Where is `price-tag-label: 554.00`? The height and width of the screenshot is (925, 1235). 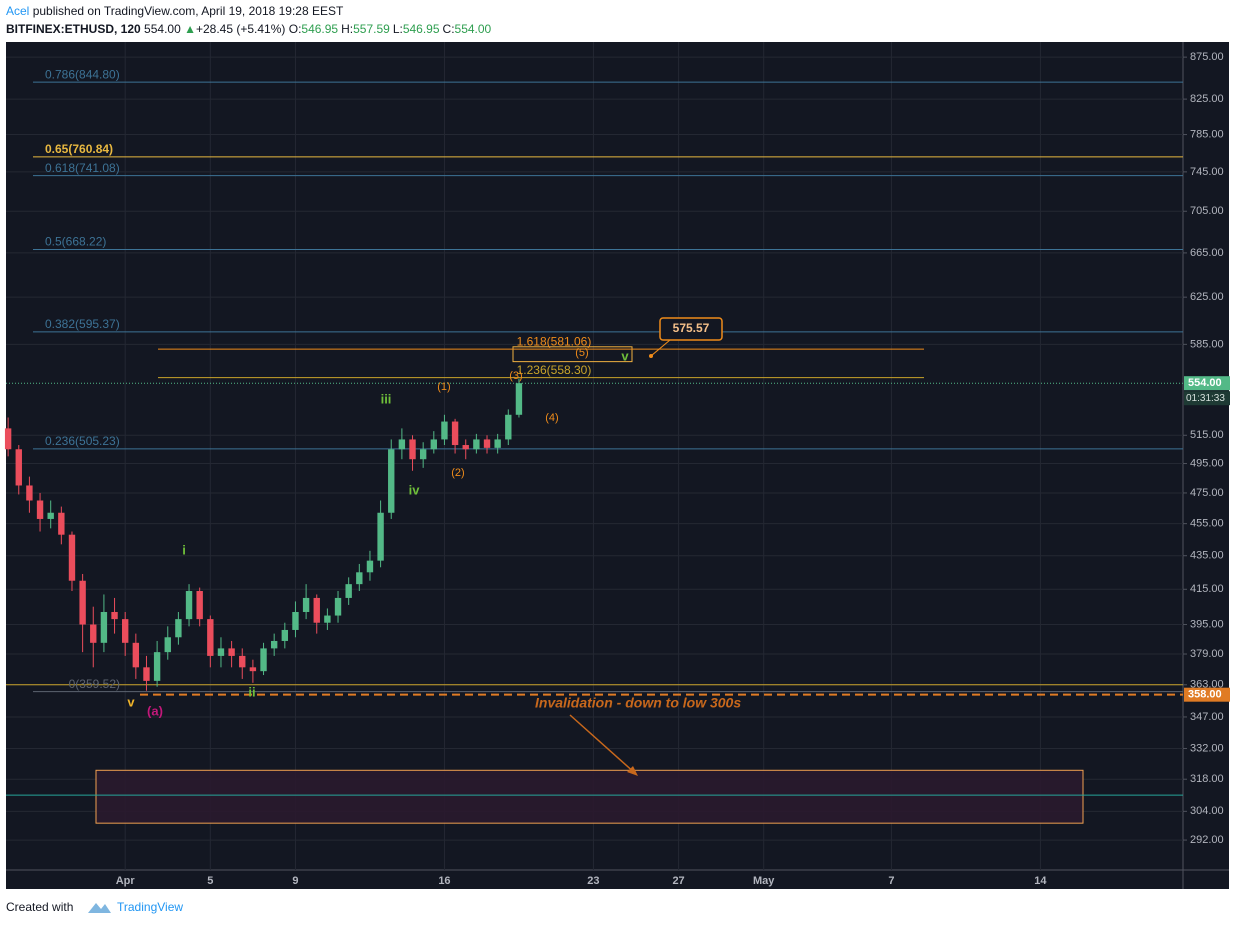
price-tag-label: 554.00 is located at coordinates (1205, 383).